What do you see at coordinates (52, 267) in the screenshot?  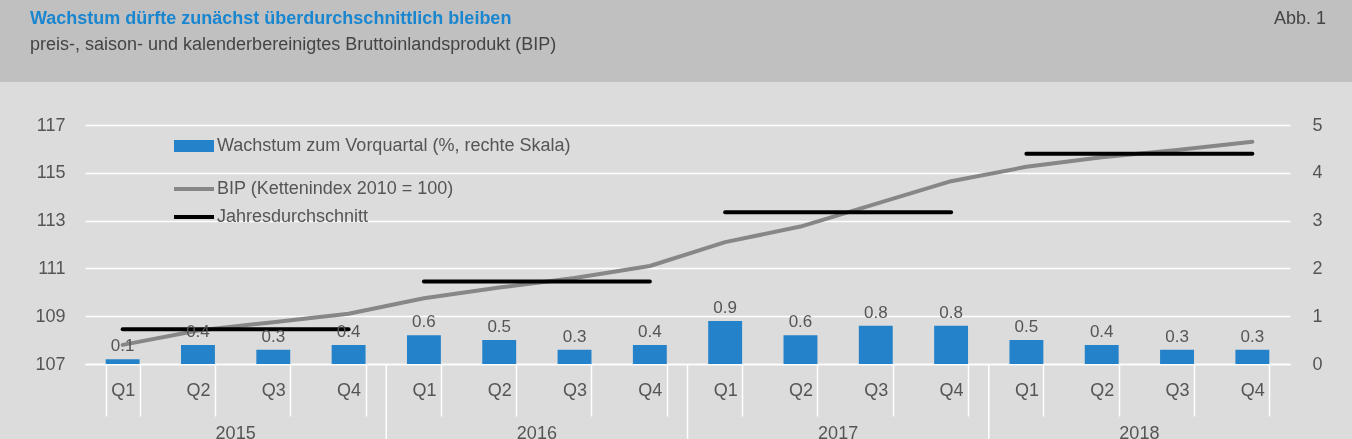 I see `y-tick-label: 111` at bounding box center [52, 267].